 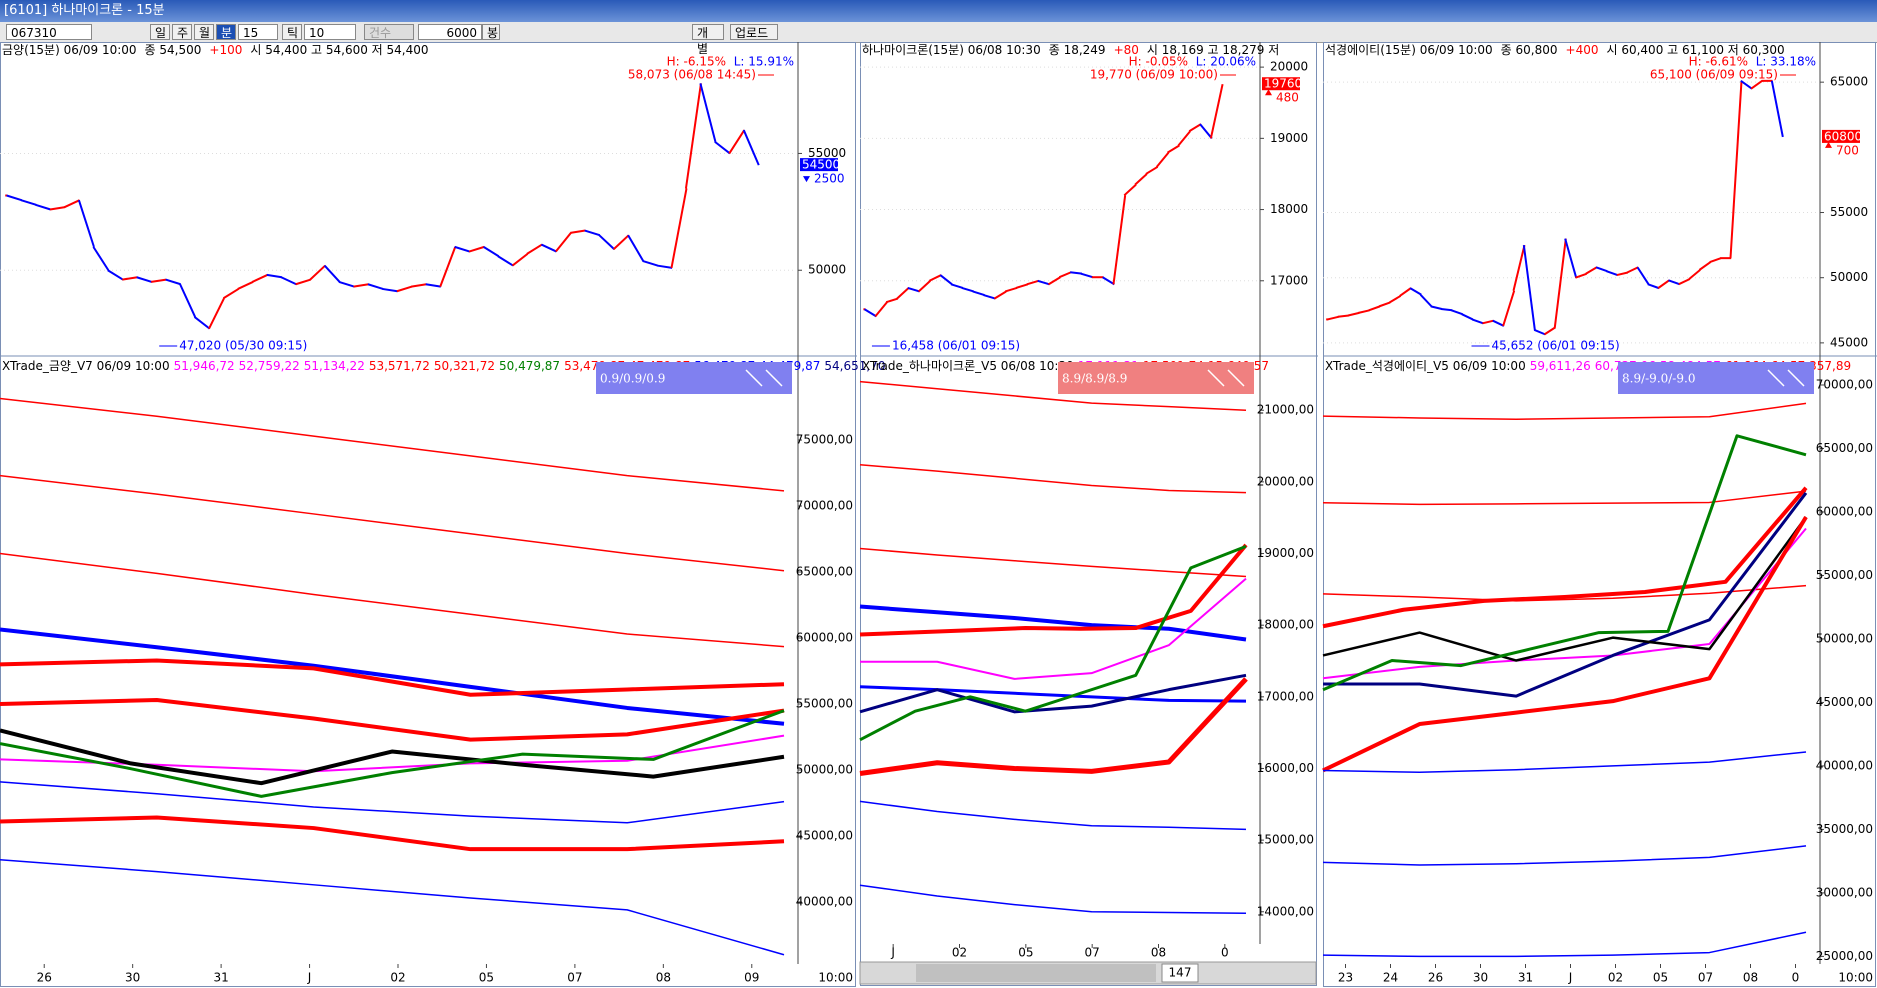 I want to click on y-tick-label: 17000, so click(x=1289, y=280).